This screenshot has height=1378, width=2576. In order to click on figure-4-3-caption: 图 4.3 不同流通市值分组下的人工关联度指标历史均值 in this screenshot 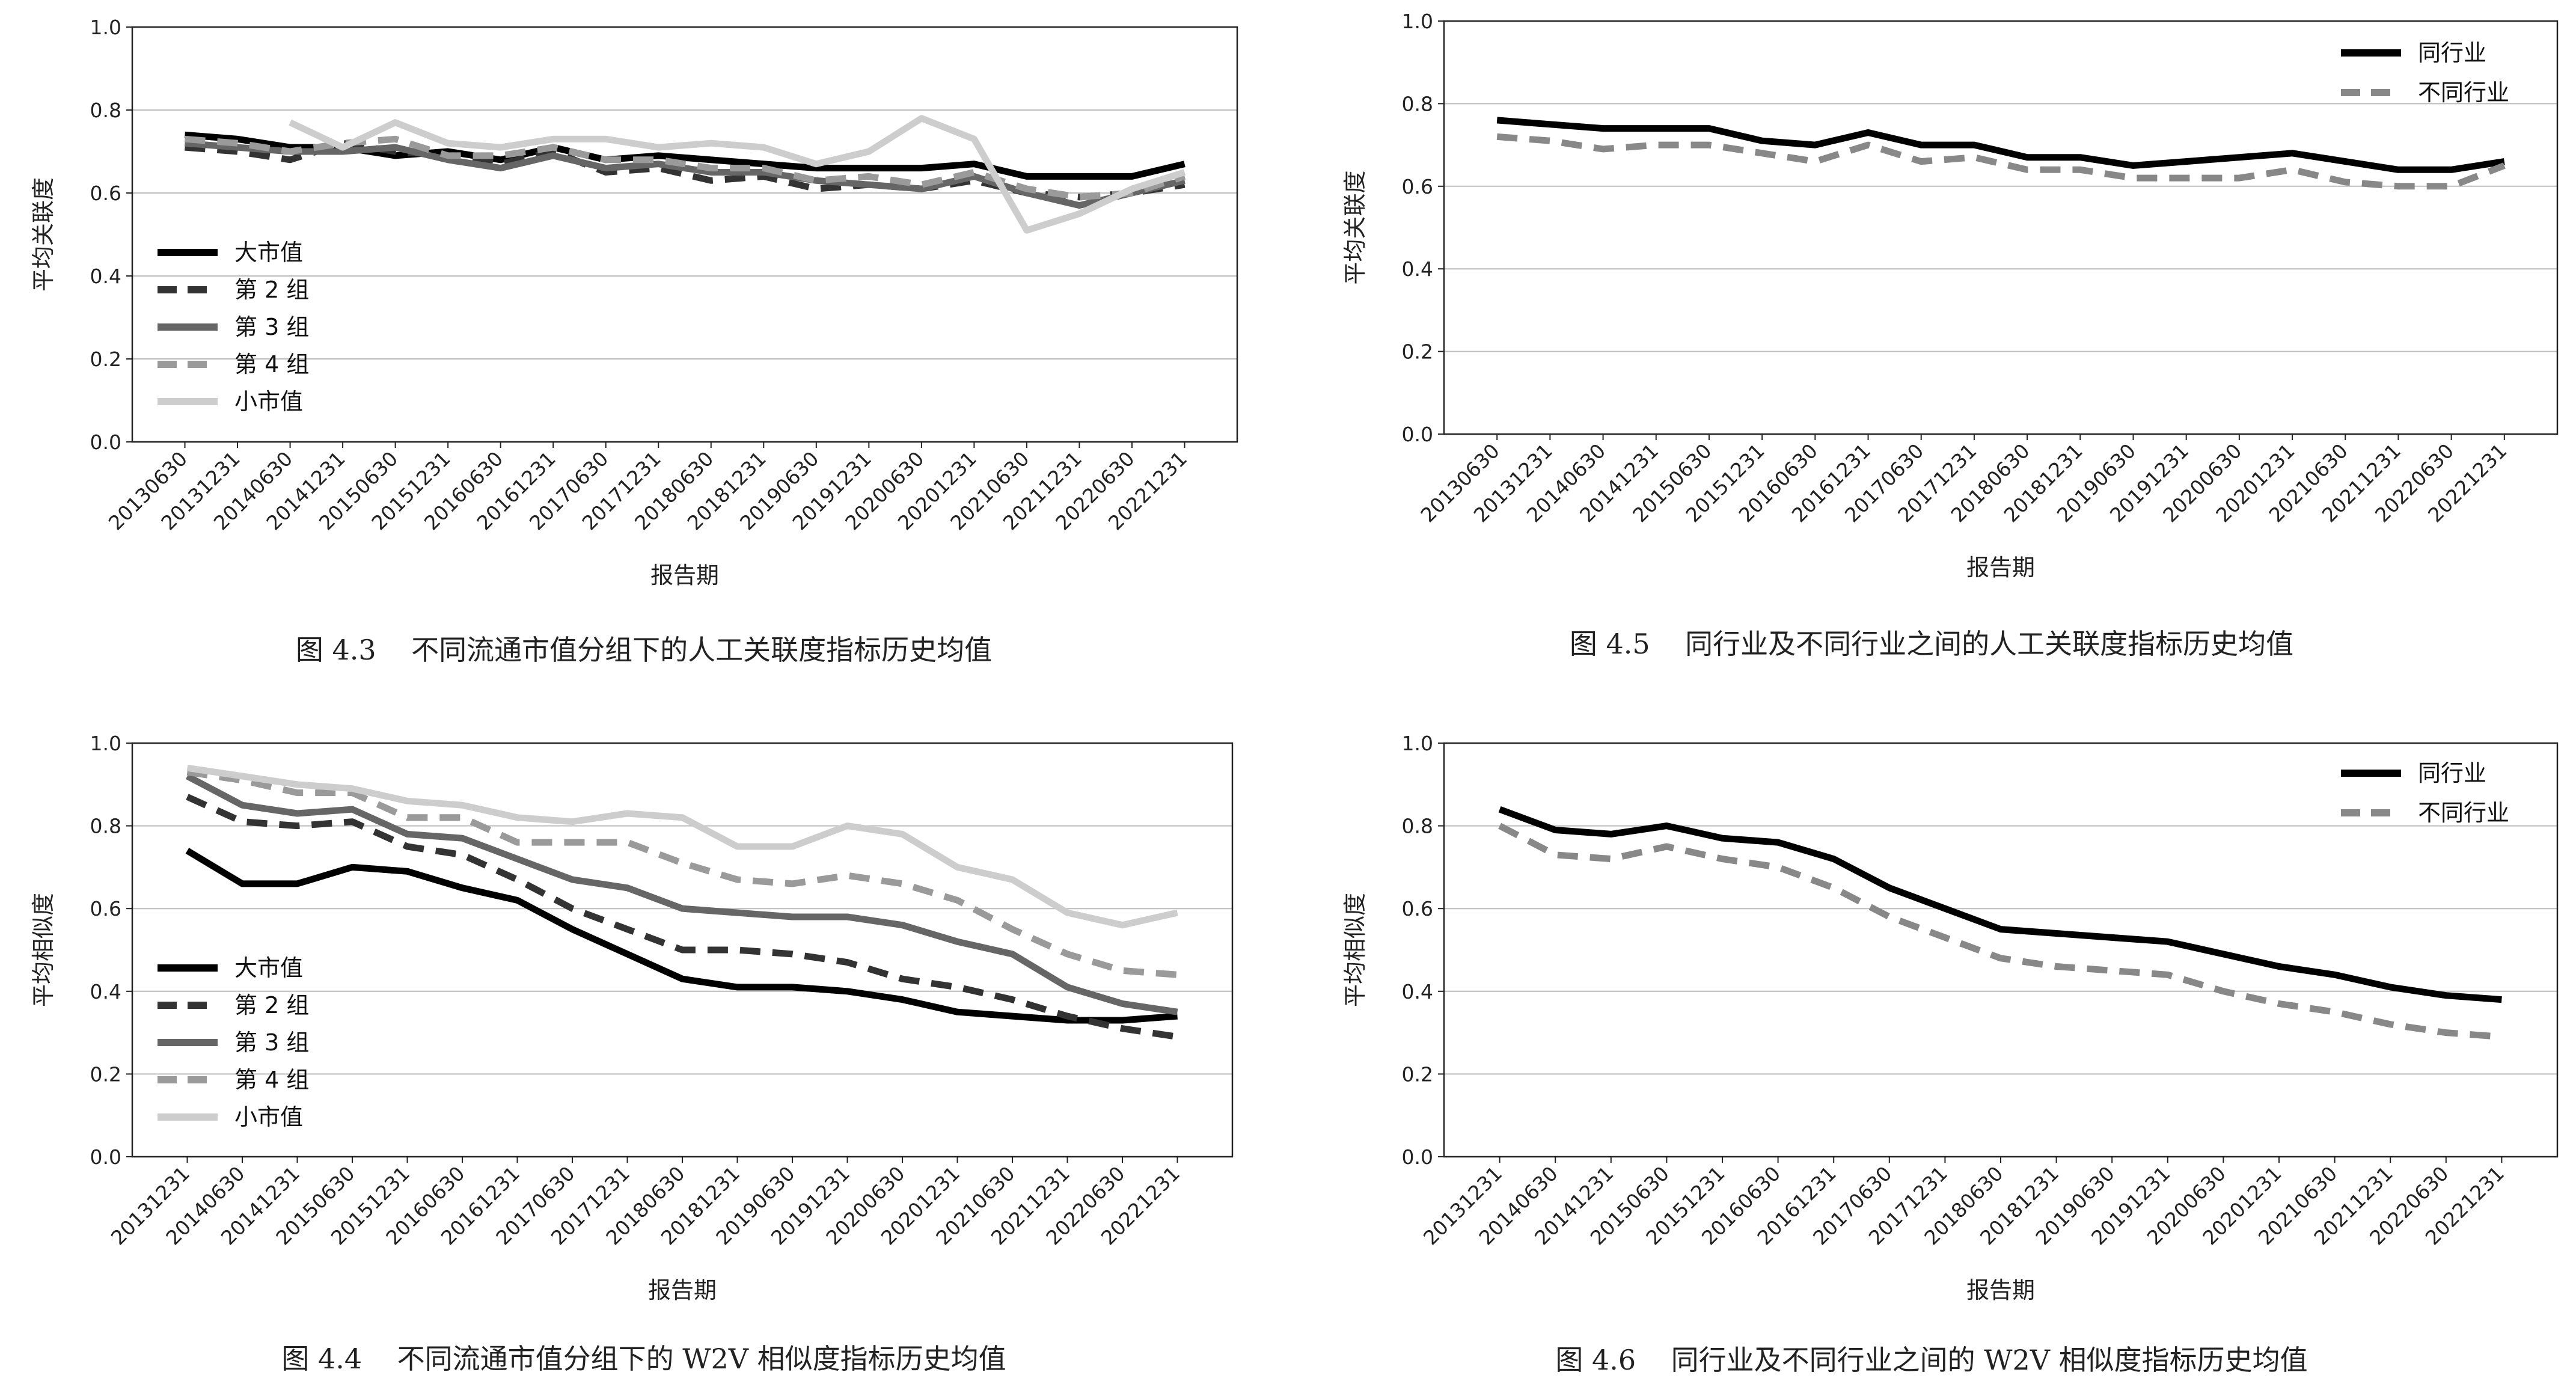, I will do `click(644, 650)`.